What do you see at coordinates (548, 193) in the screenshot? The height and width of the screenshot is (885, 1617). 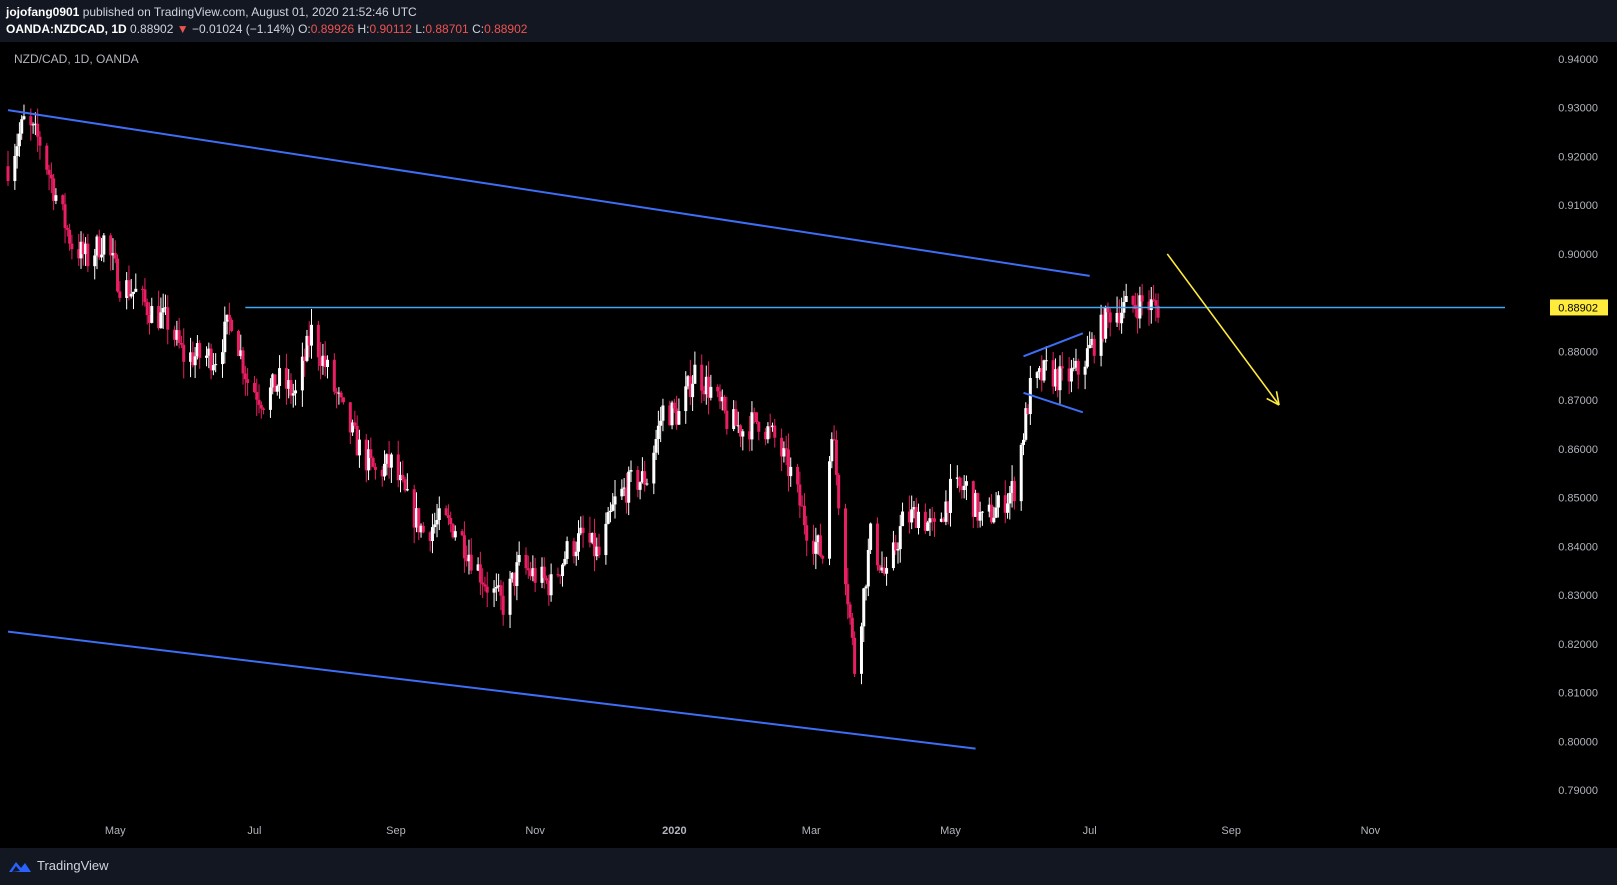 I see `upper-trendline` at bounding box center [548, 193].